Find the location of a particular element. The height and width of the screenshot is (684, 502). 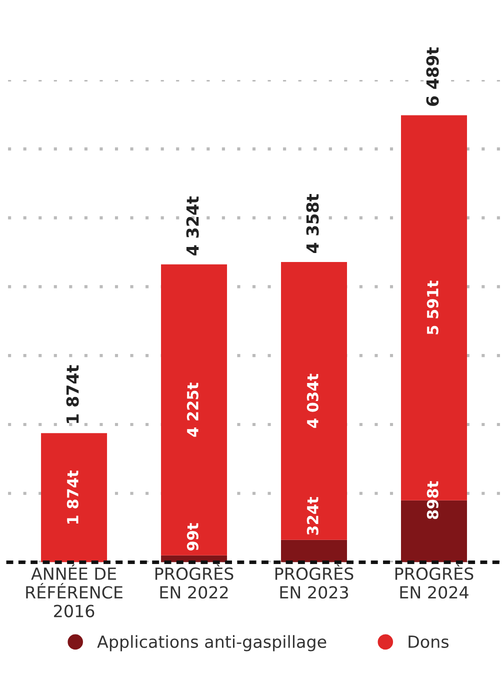

annotation: 4 358t is located at coordinates (312, 224).